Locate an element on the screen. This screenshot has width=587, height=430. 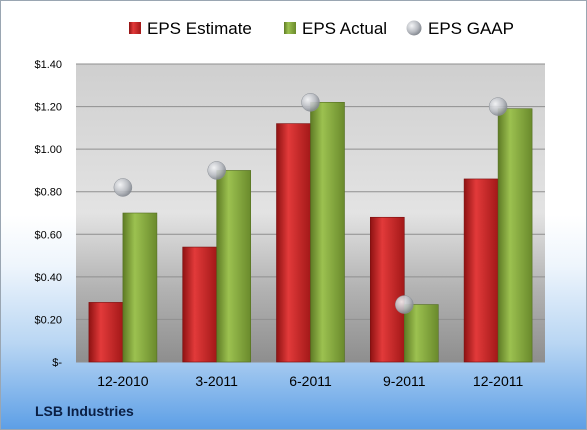
y-tick-label: $1.40 is located at coordinates (48, 65).